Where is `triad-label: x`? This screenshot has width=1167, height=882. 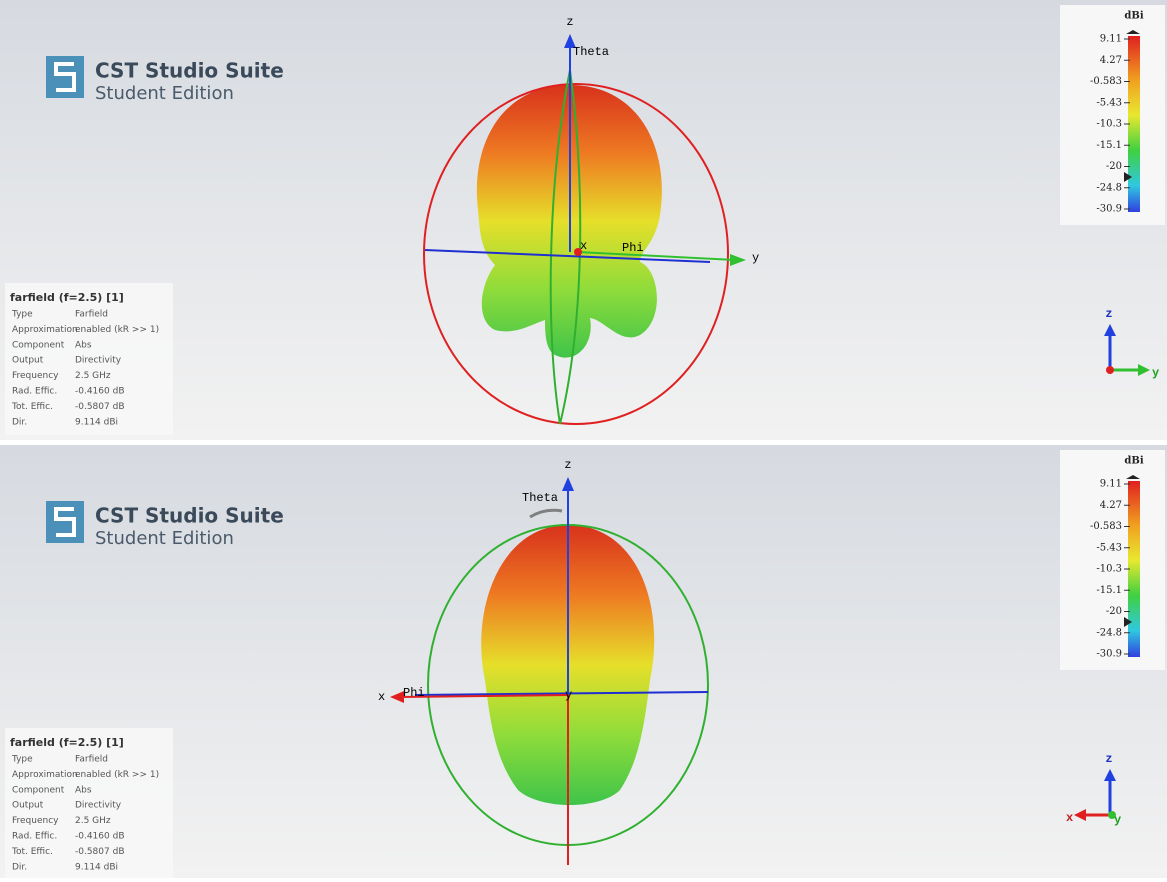
triad-label: x is located at coordinates (1069, 818).